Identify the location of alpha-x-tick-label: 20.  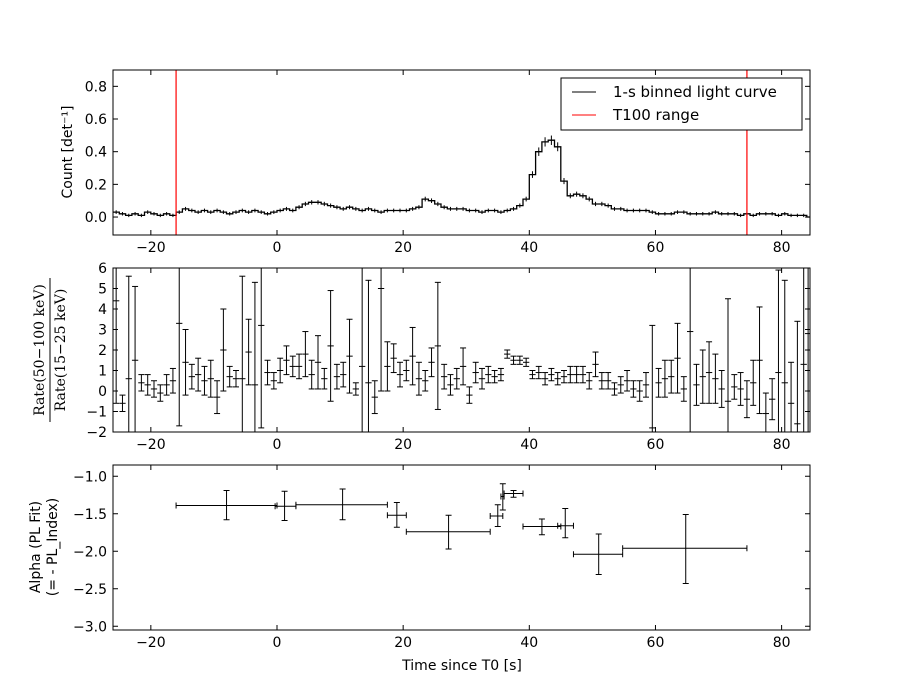
(403, 643).